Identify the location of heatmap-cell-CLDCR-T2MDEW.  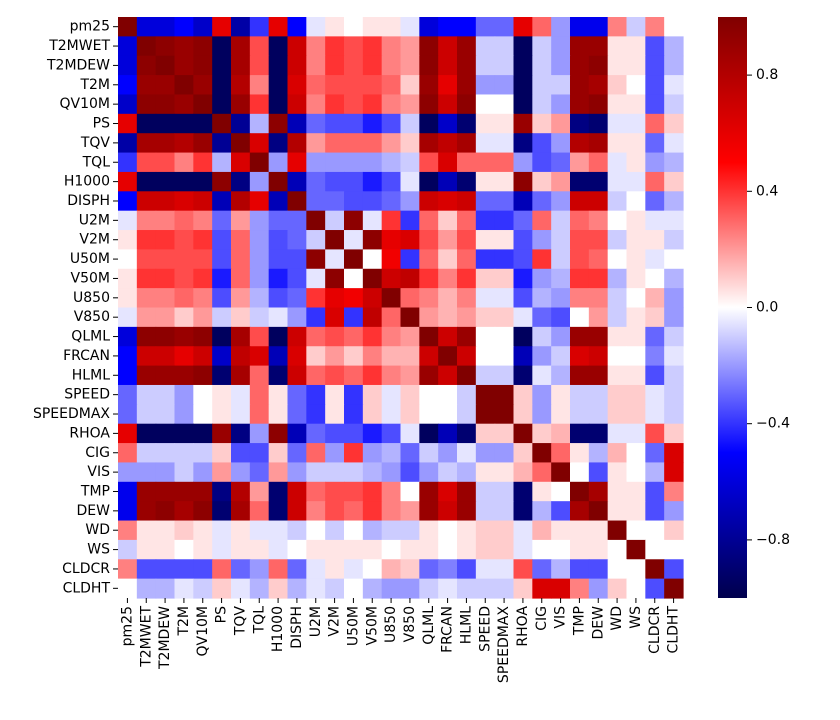
(165, 569).